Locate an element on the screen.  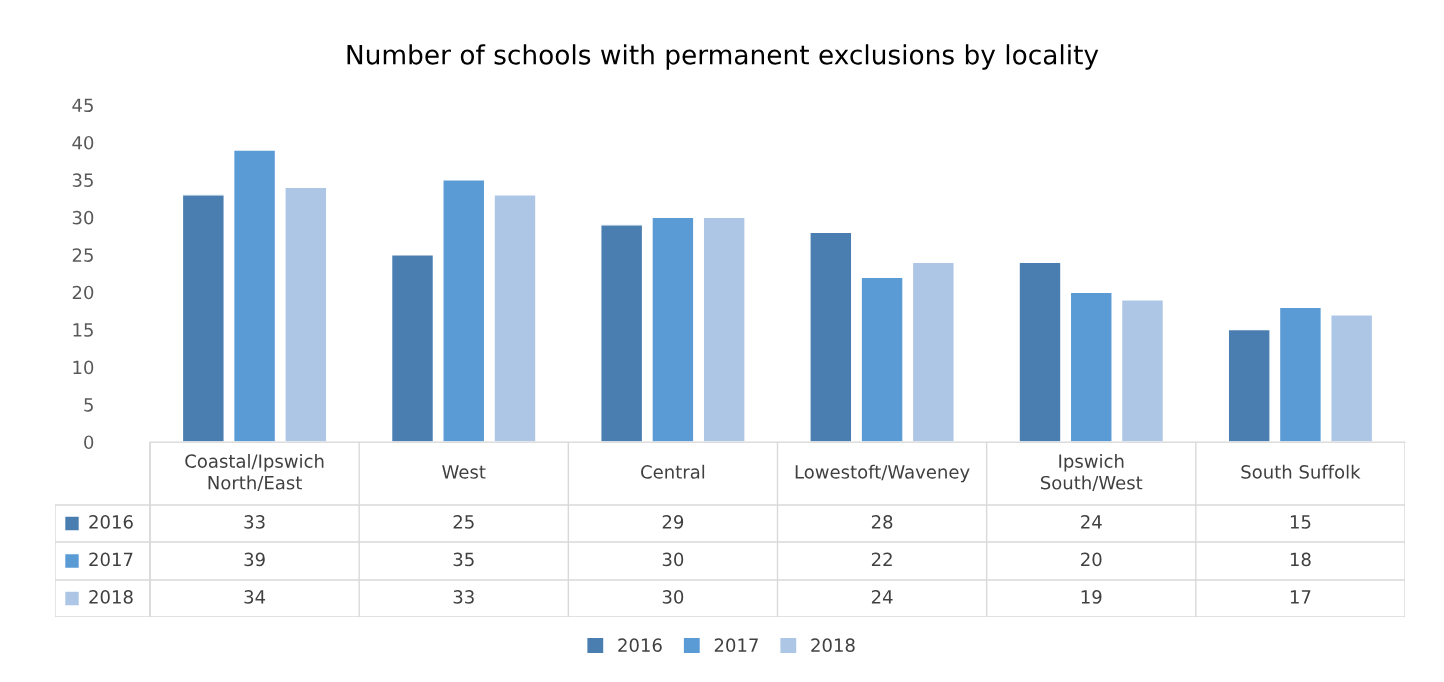
data-label: 17 is located at coordinates (1300, 597).